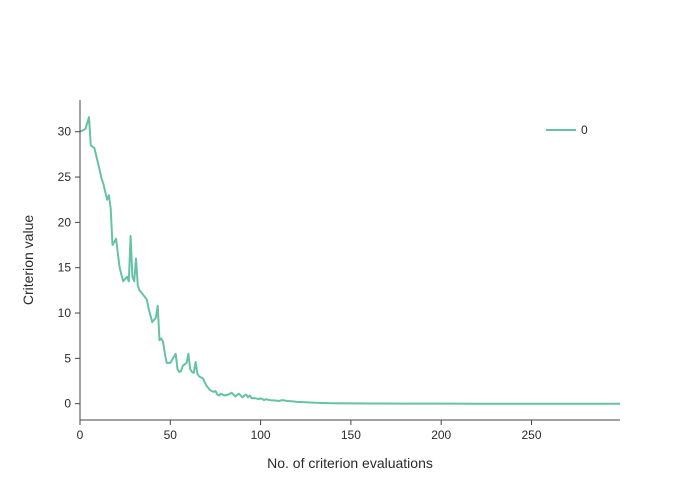 The width and height of the screenshot is (700, 500). What do you see at coordinates (531, 435) in the screenshot?
I see `x-tick-label: 250` at bounding box center [531, 435].